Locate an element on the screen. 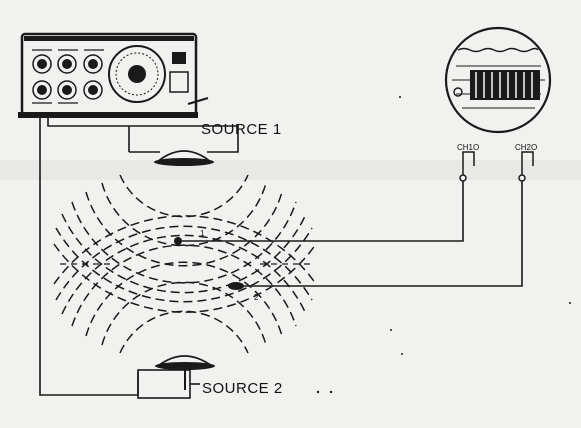 This screenshot has width=581, height=428. scope-leads is located at coordinates (409, 233).